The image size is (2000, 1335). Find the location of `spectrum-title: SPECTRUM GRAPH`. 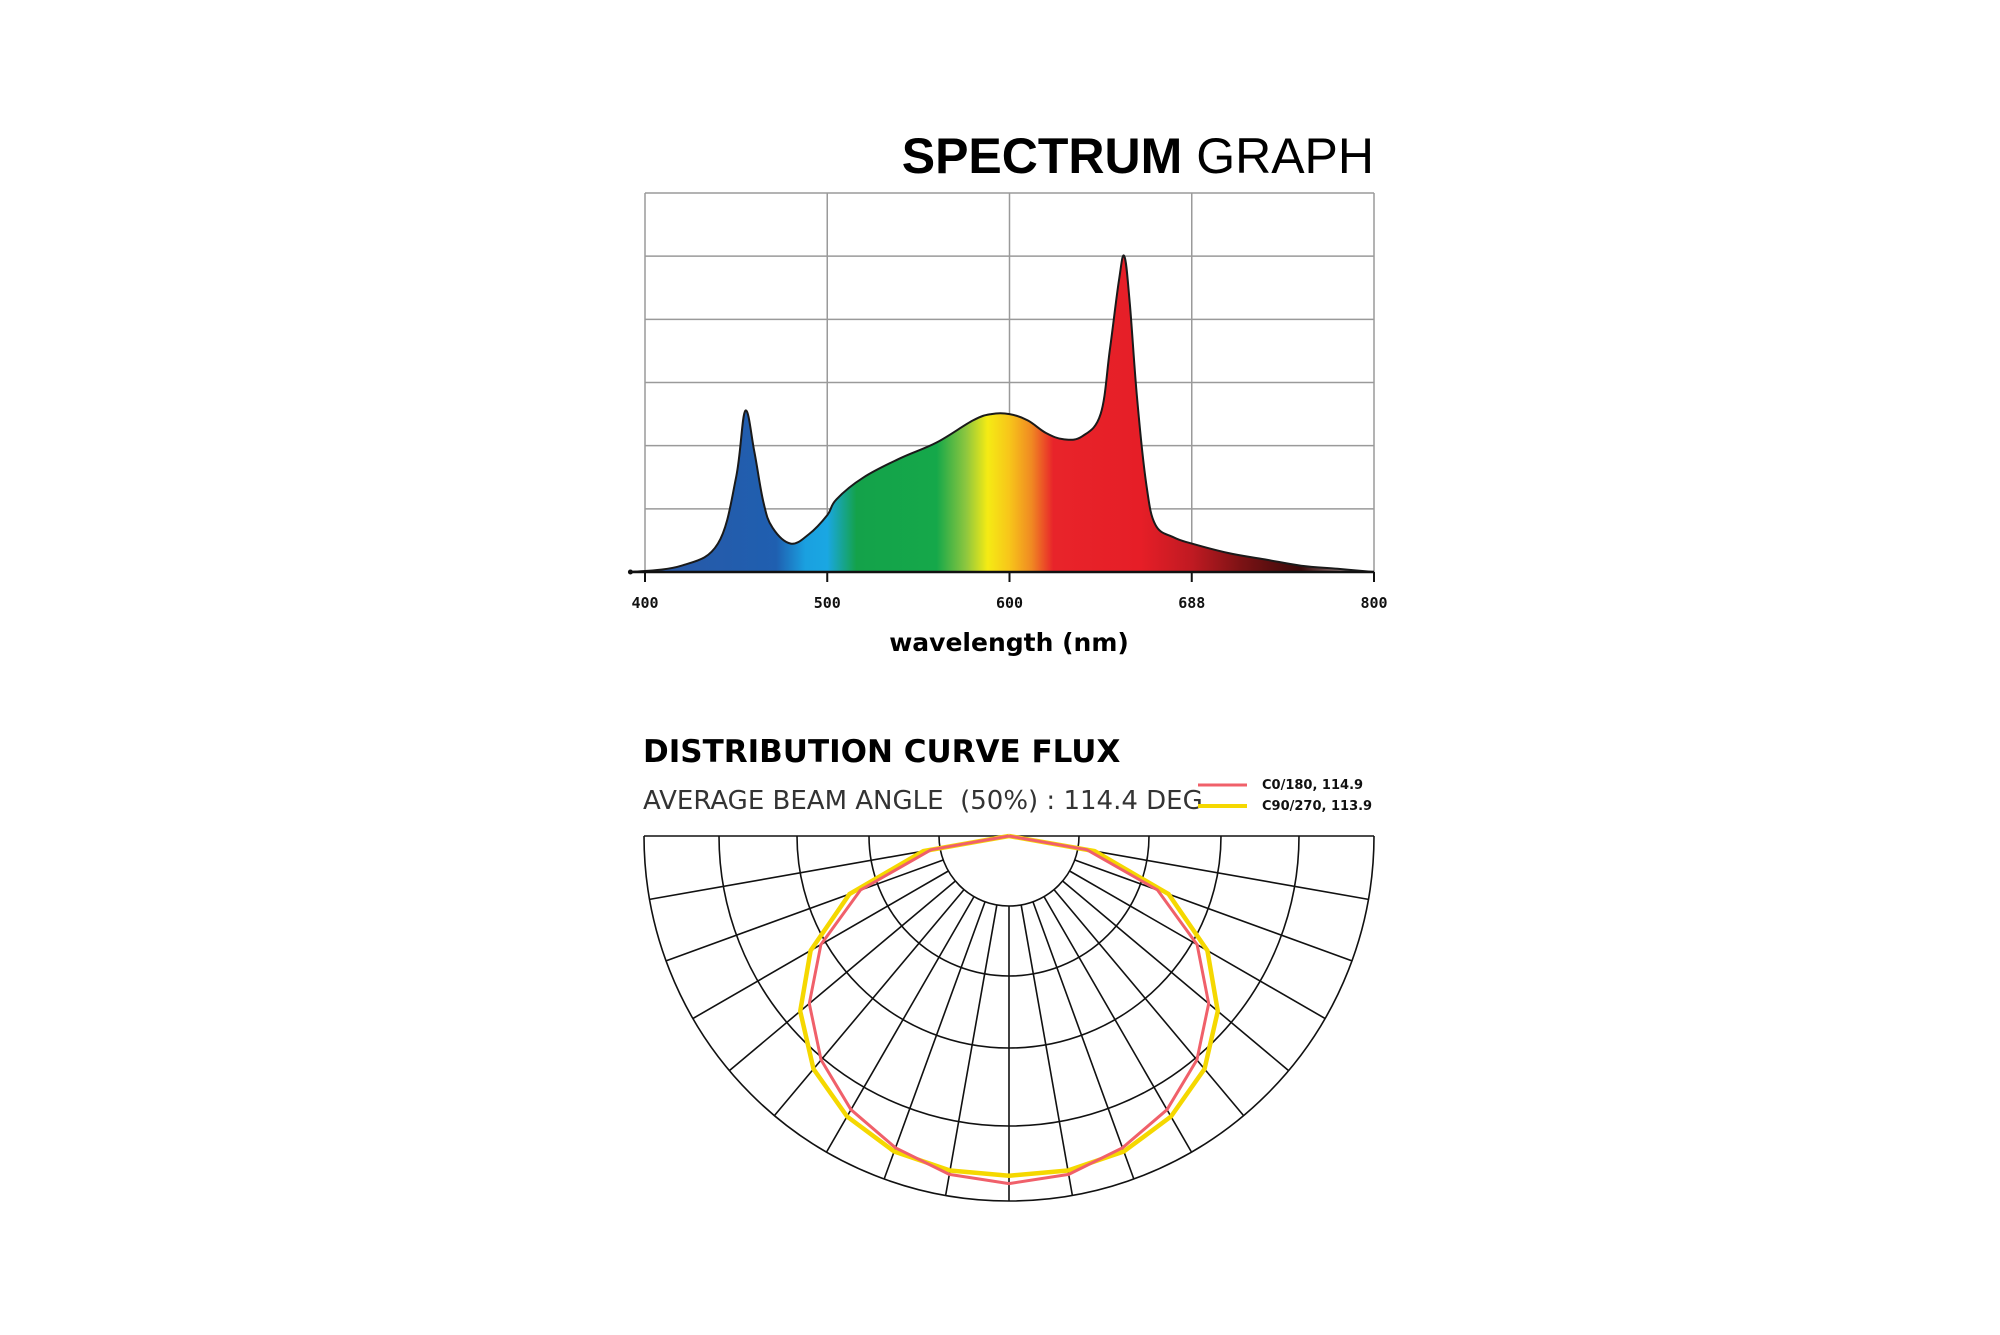

spectrum-title: SPECTRUM GRAPH is located at coordinates (1138, 156).